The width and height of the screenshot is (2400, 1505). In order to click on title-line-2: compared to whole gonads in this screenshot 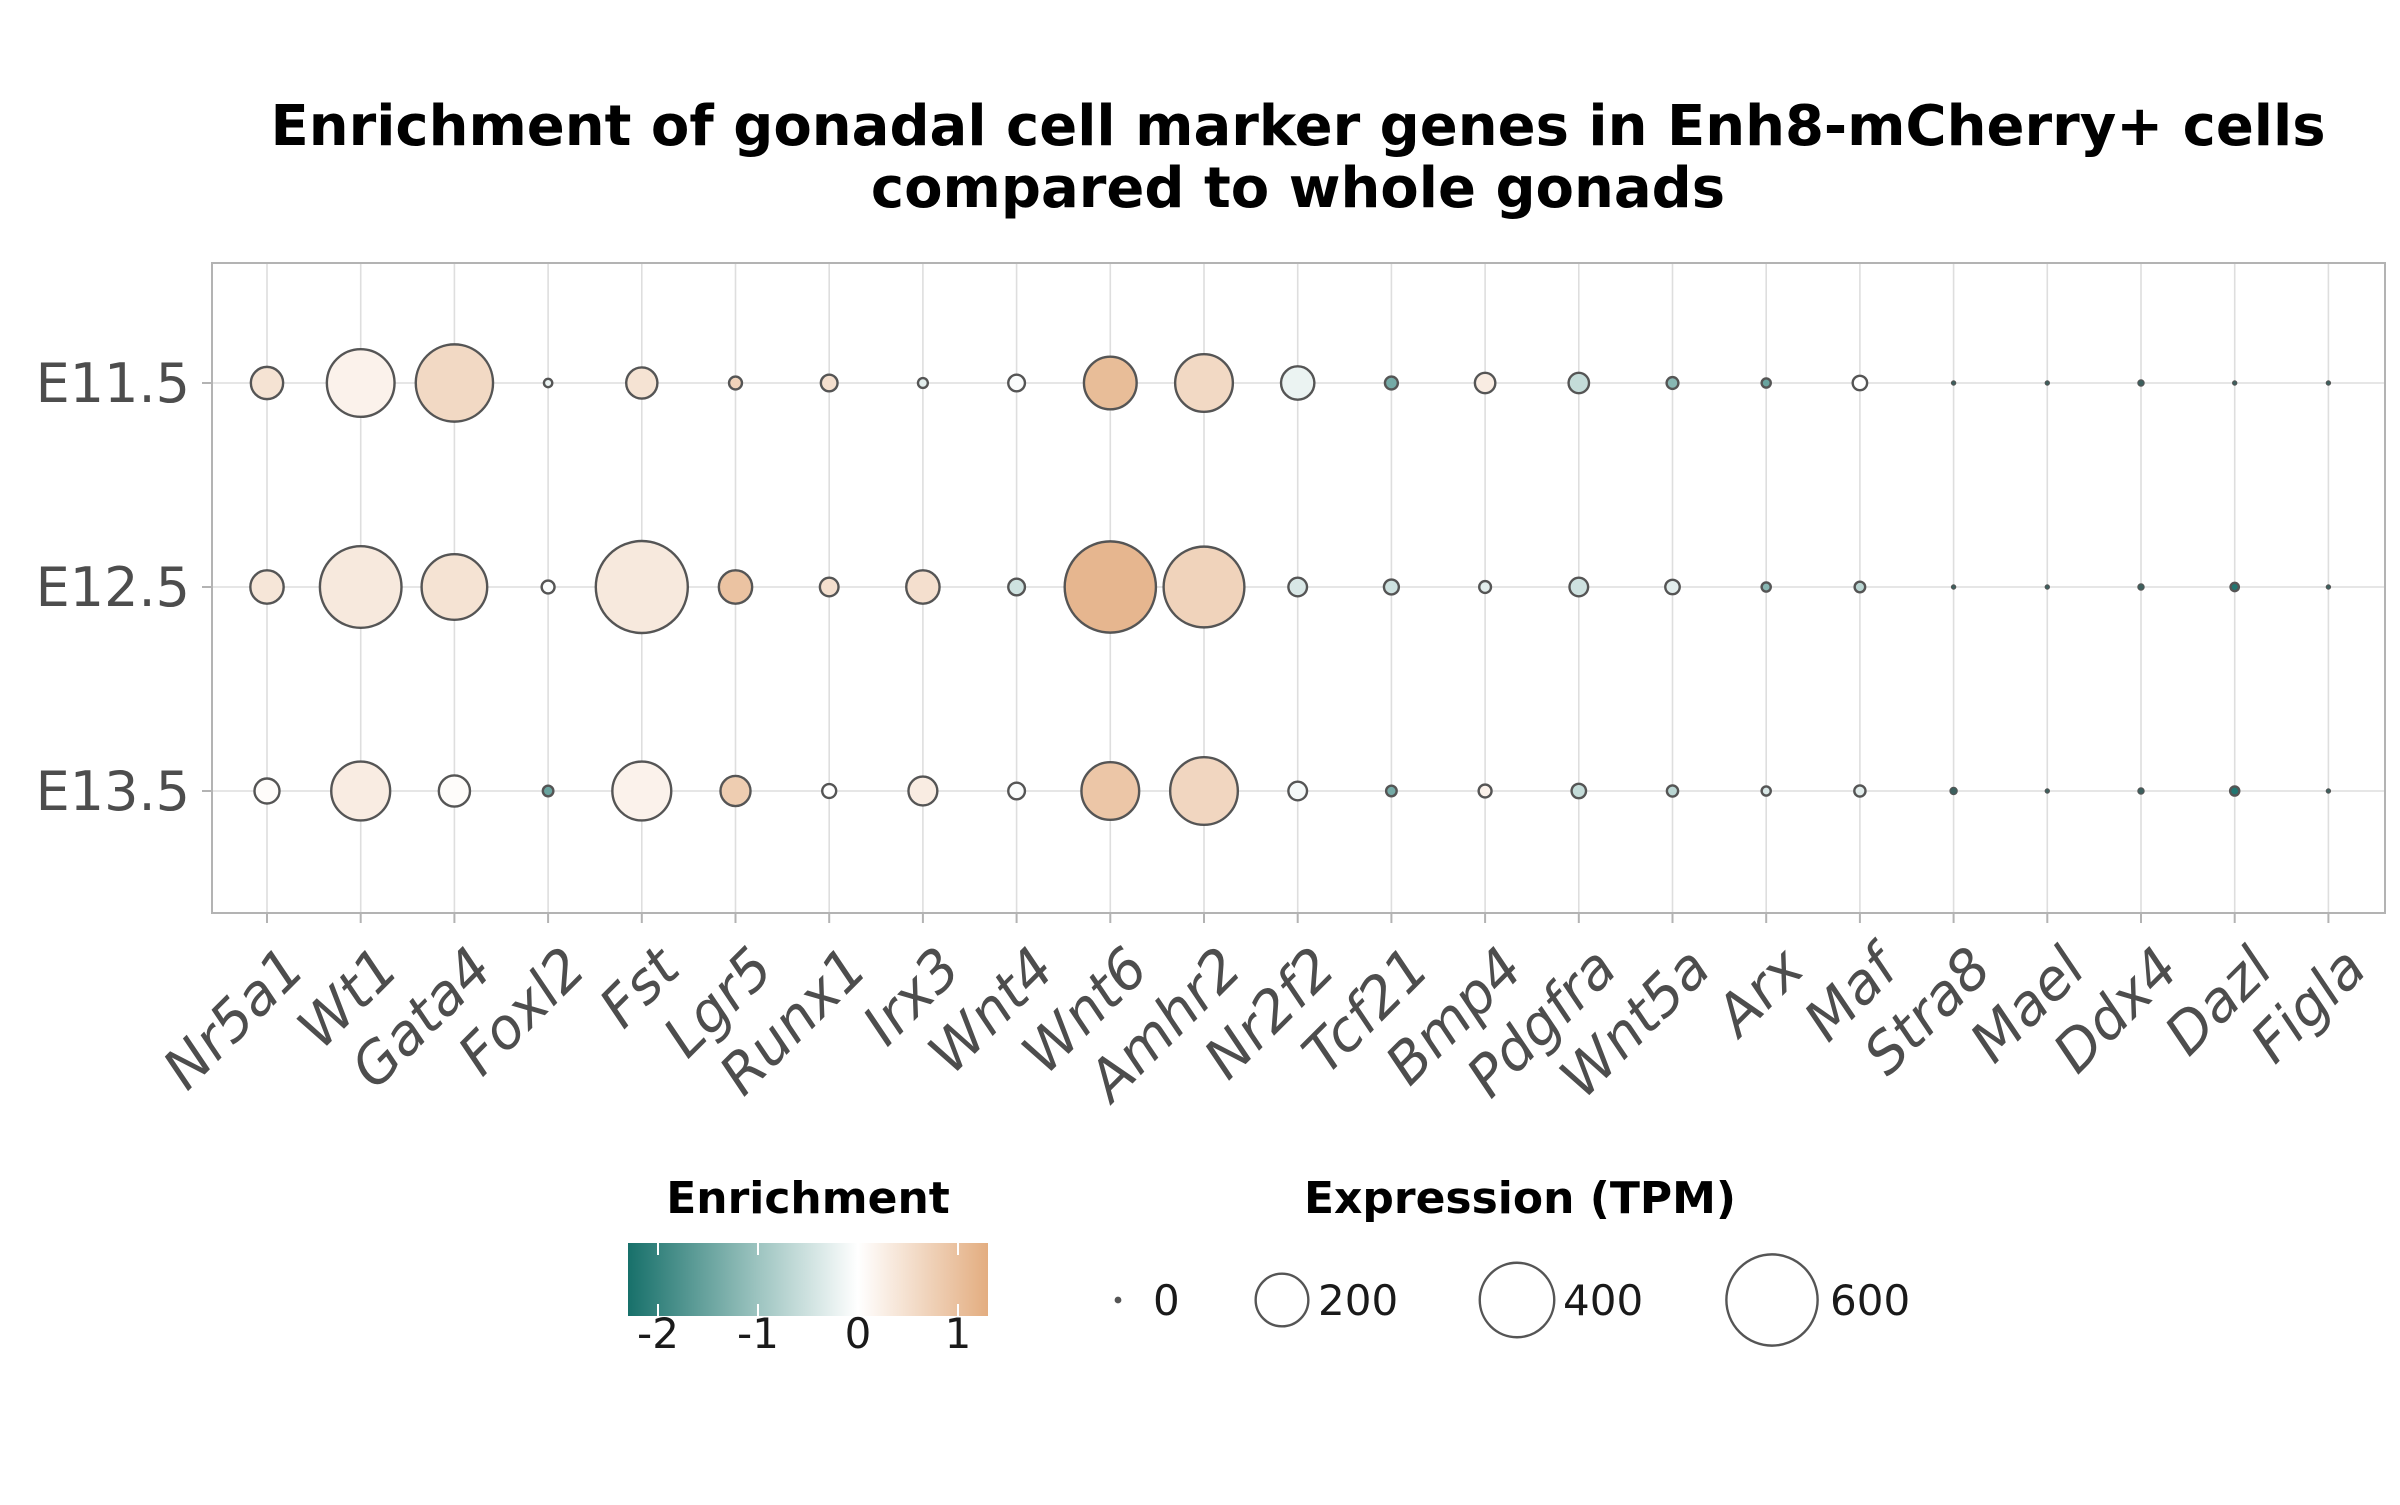, I will do `click(1298, 188)`.